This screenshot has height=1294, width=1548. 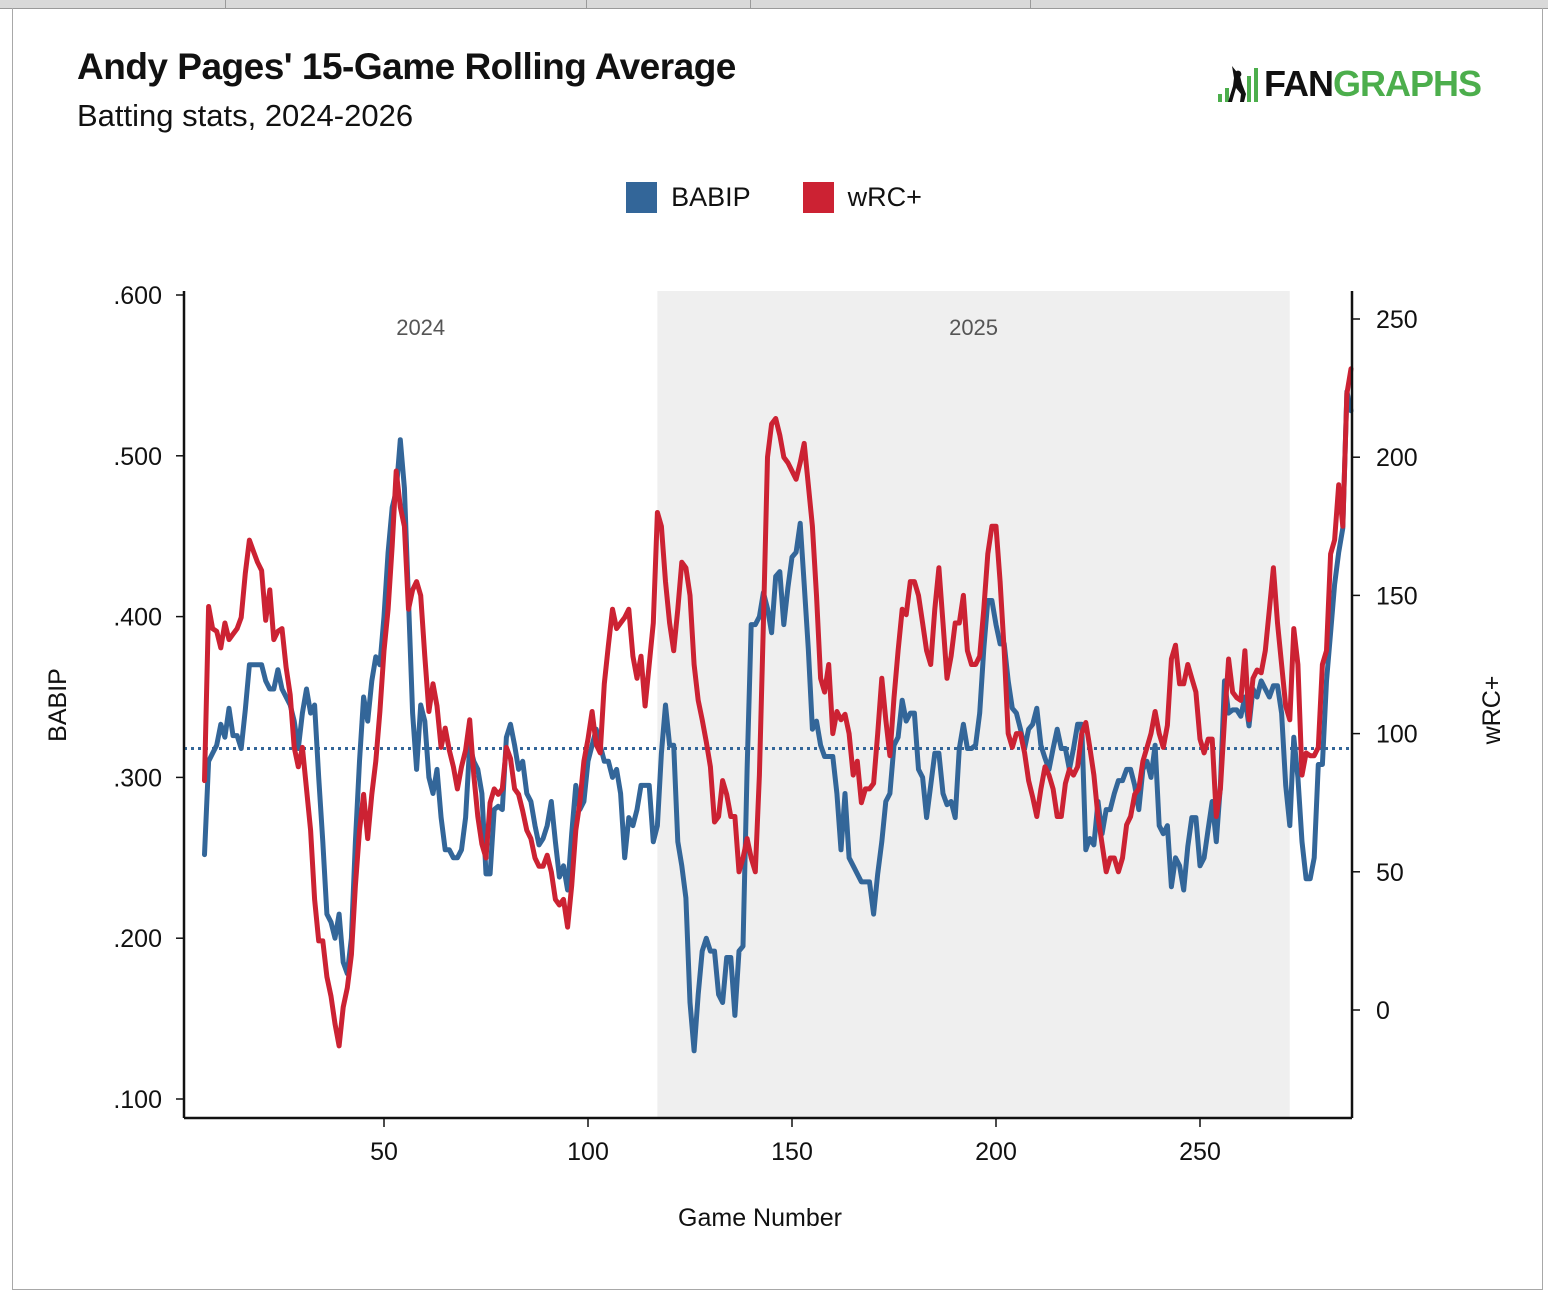 I want to click on legend-item-wrc: wRC+, so click(x=862, y=197).